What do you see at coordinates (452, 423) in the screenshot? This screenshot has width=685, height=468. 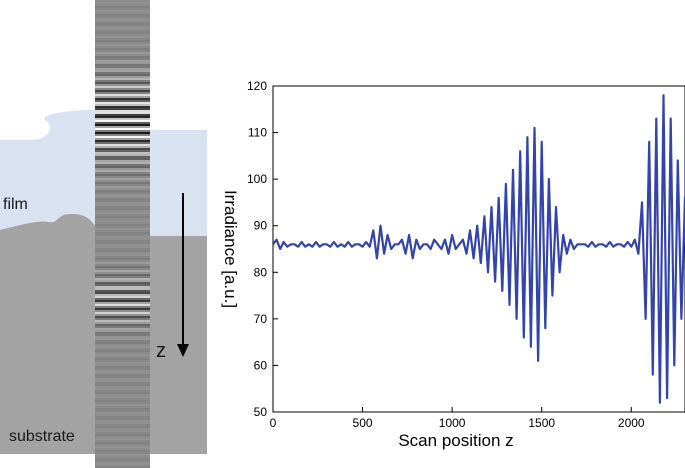 I see `x-tick-label: 1000` at bounding box center [452, 423].